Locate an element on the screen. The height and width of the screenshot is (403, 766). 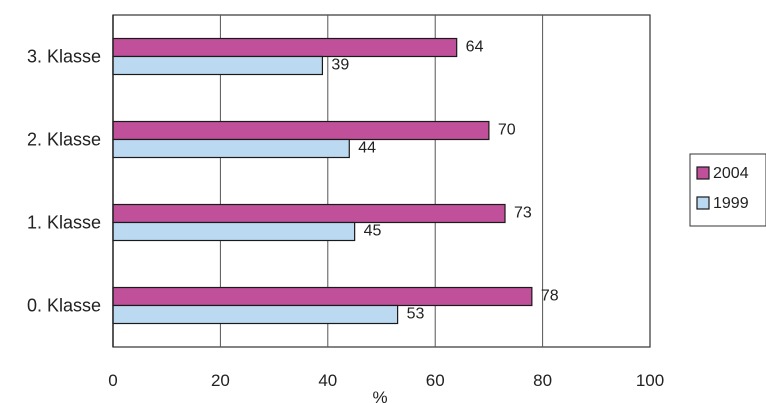
x-tick-label: 40 is located at coordinates (327, 380).